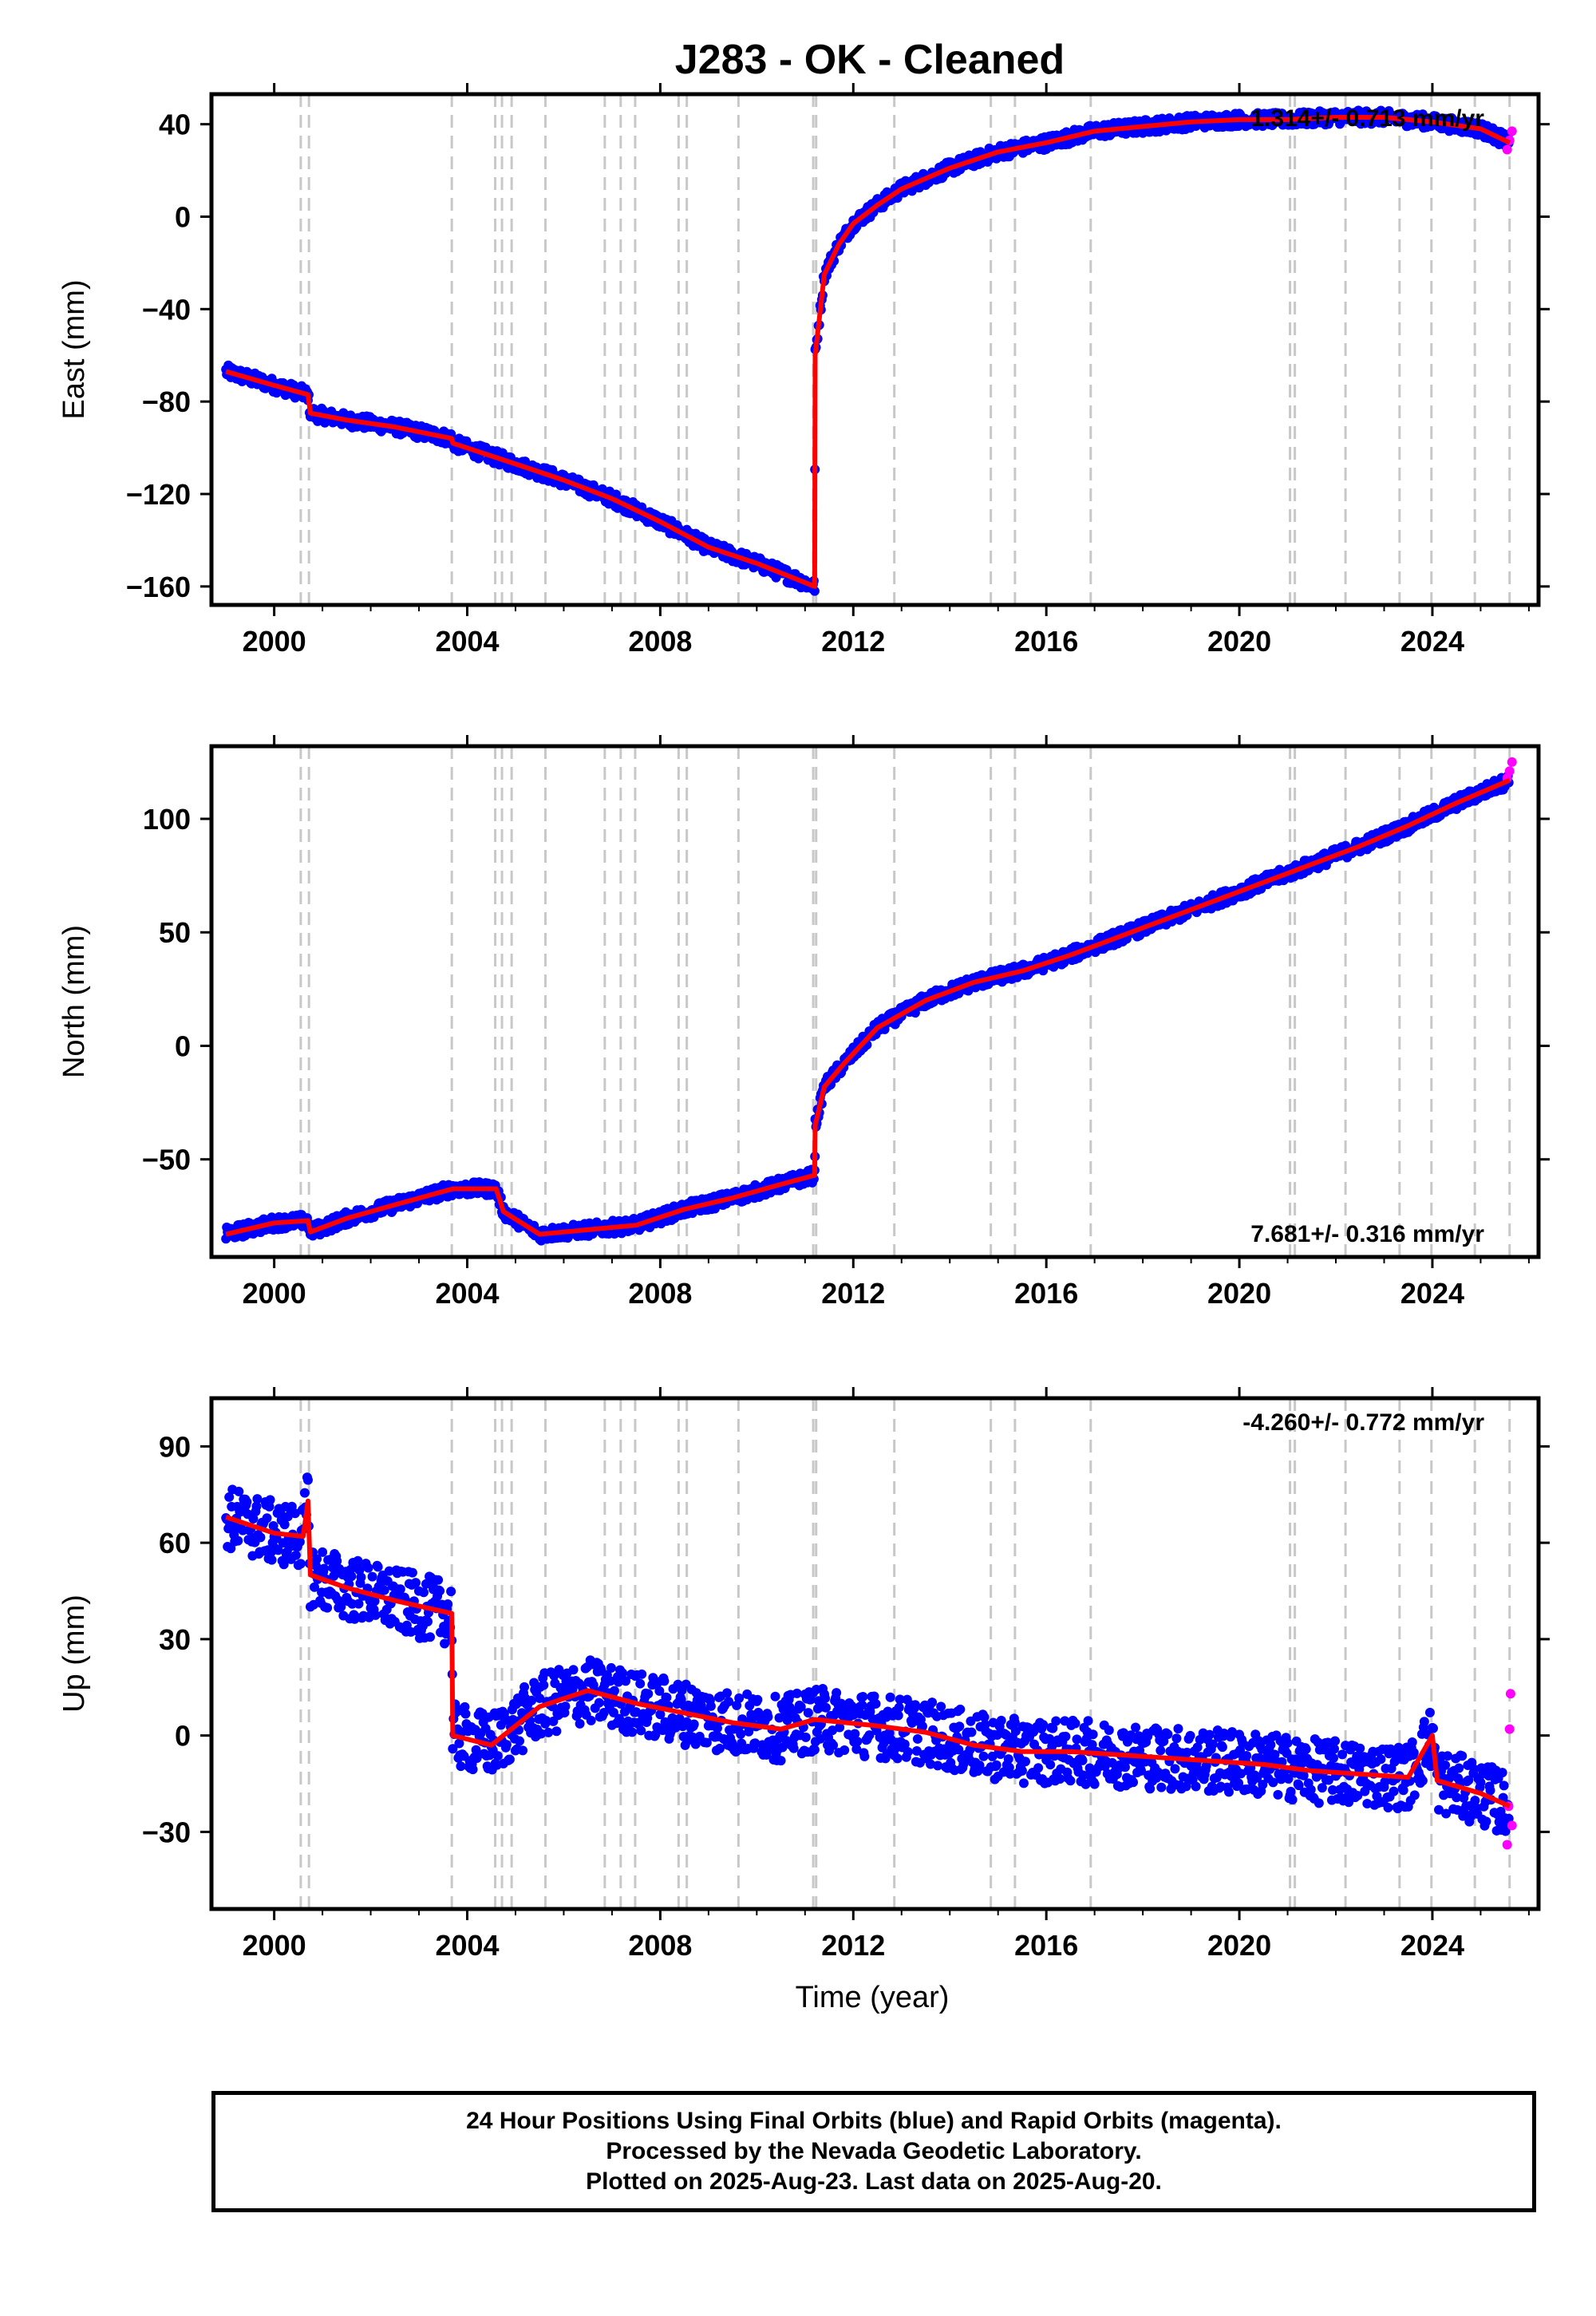 This screenshot has width=1596, height=2316. What do you see at coordinates (870, 60) in the screenshot?
I see `figure-title: J283 - OK - Cleaned` at bounding box center [870, 60].